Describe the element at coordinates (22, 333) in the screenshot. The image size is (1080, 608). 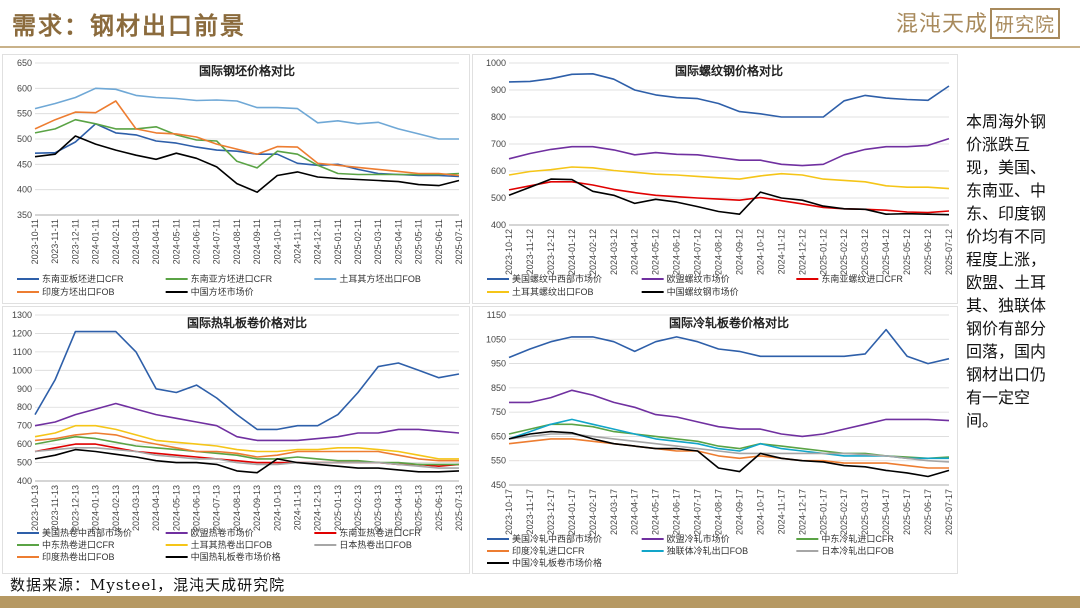
I see `y-tick-label: 1200` at that location.